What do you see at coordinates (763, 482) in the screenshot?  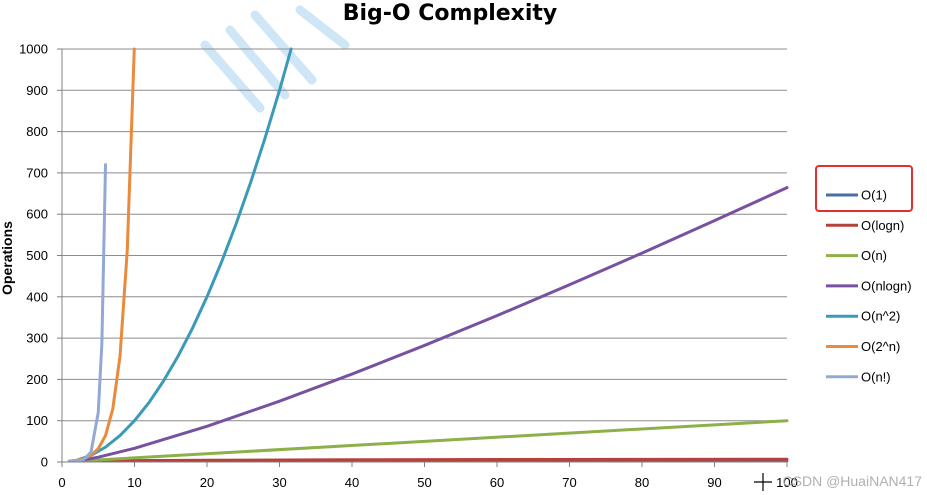 I see `crosshair-cursor-icon` at bounding box center [763, 482].